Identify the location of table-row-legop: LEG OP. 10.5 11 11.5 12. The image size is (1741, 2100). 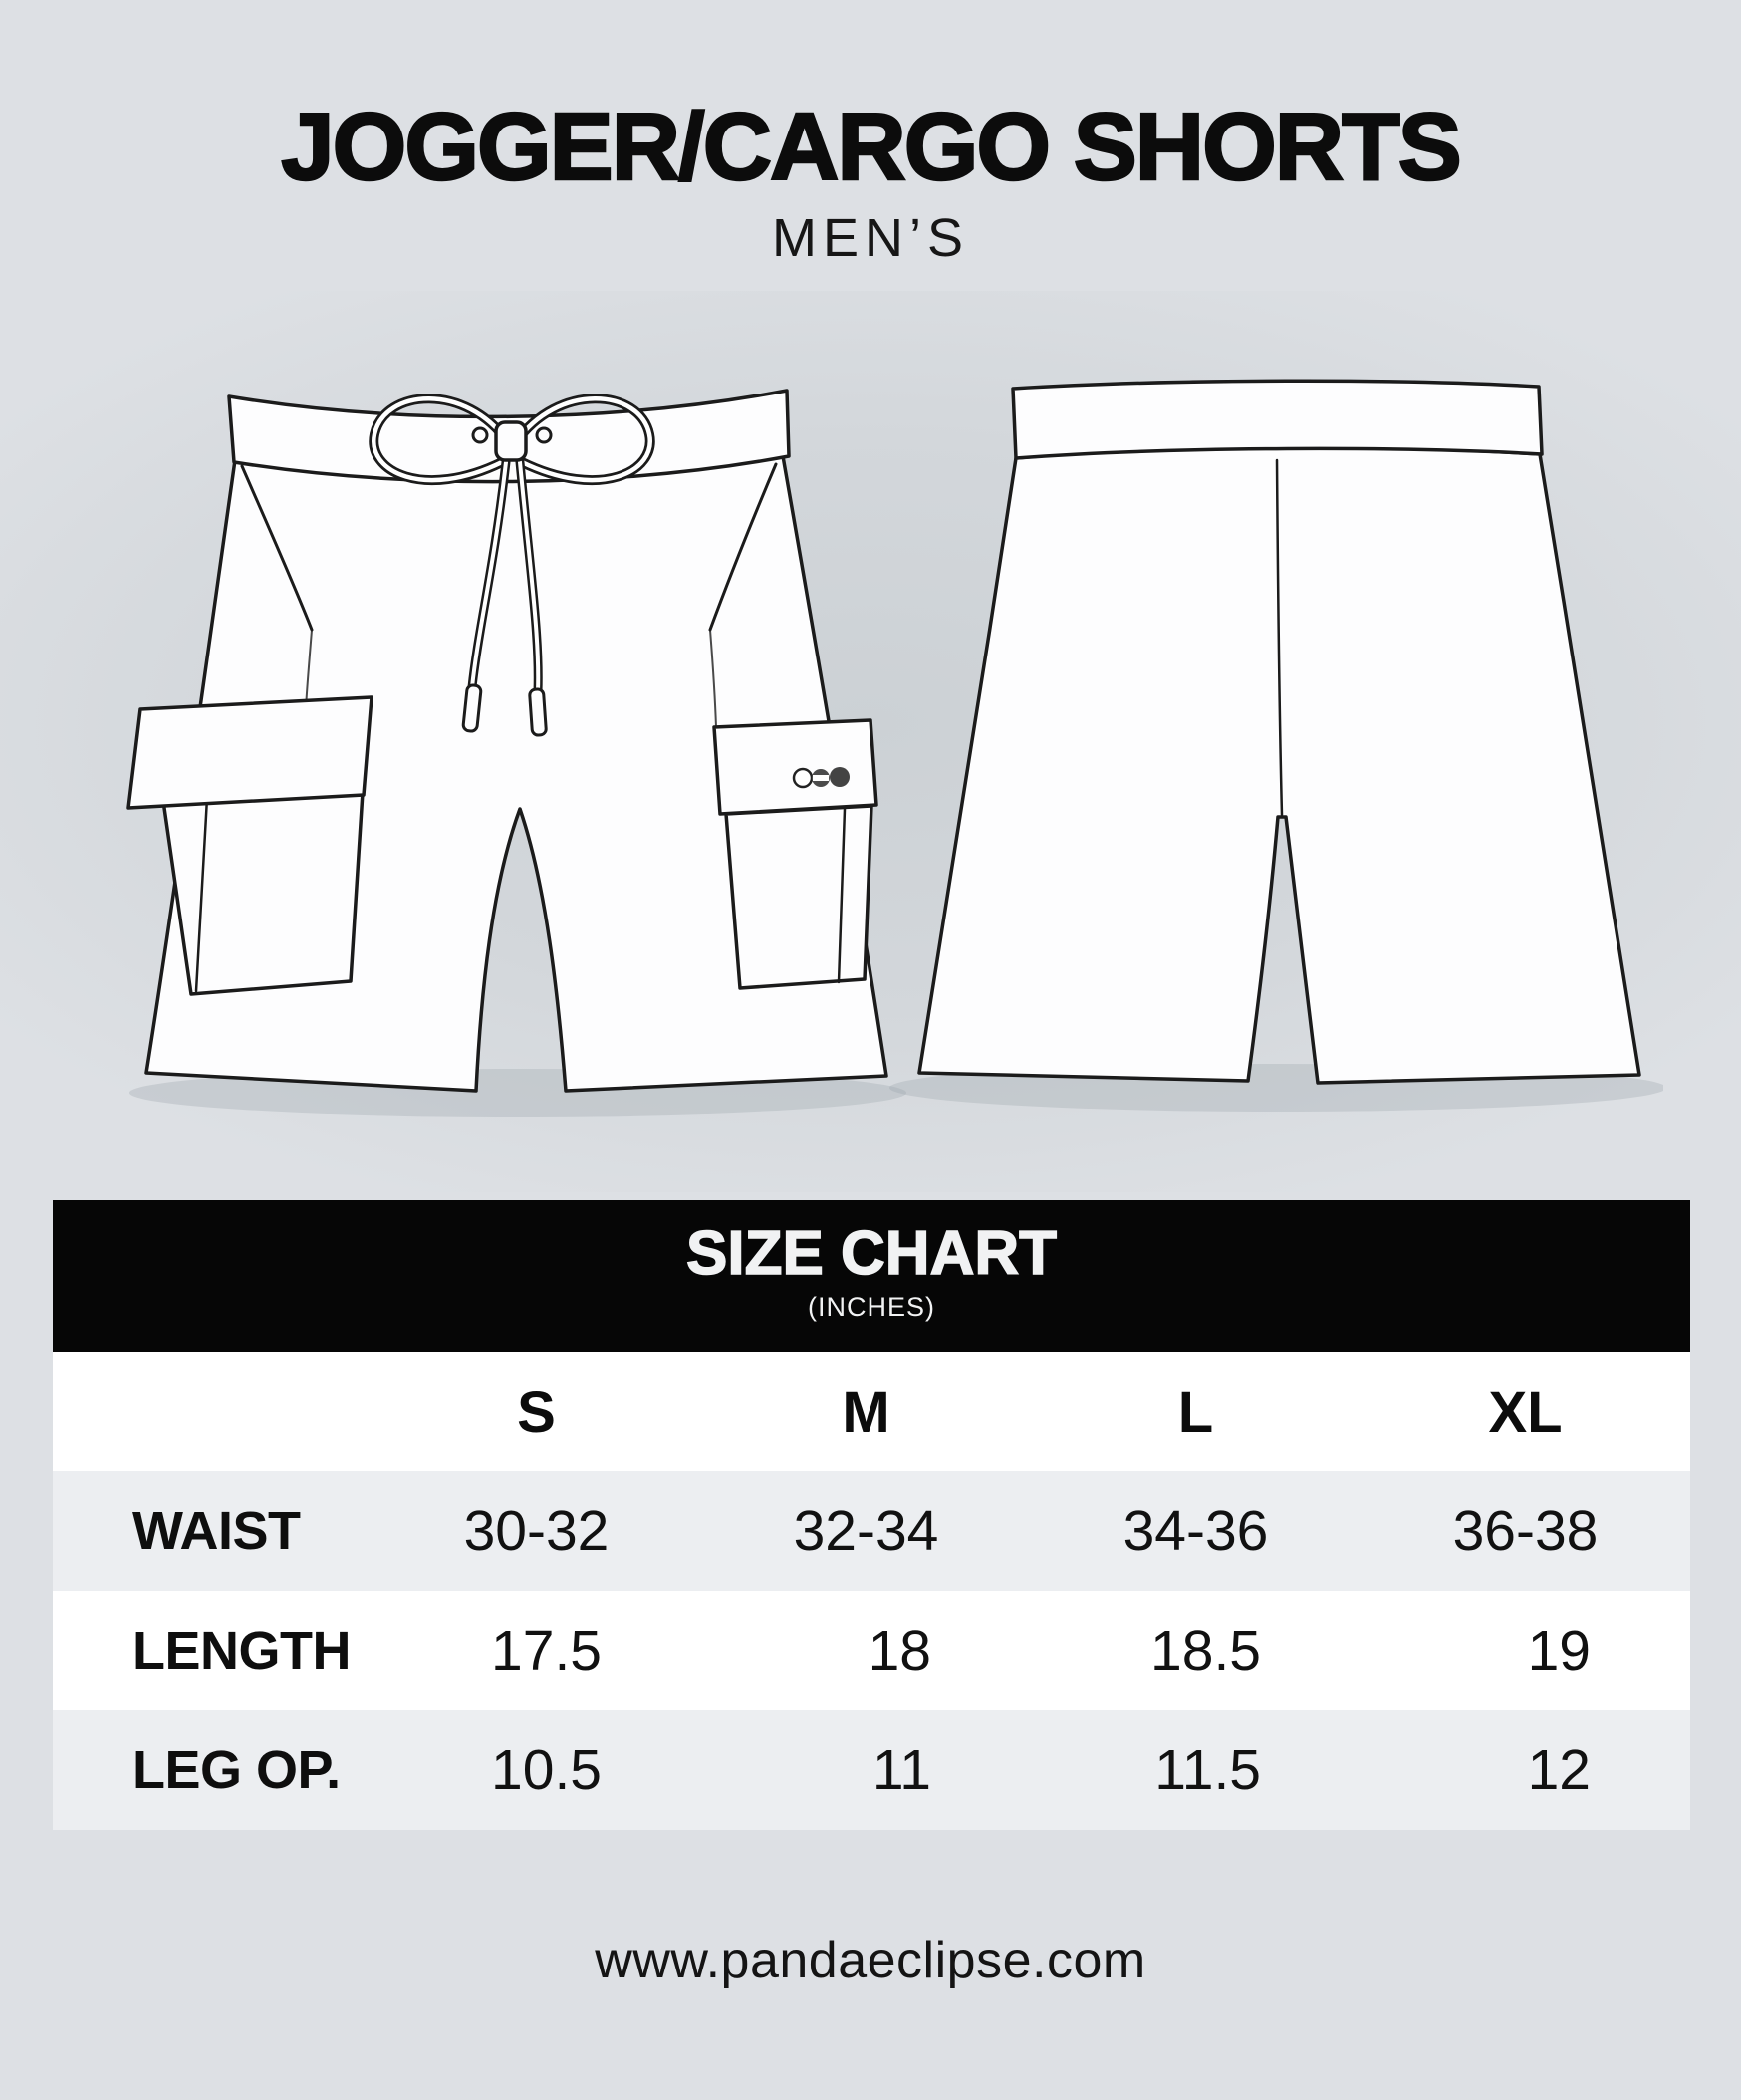
(872, 1770).